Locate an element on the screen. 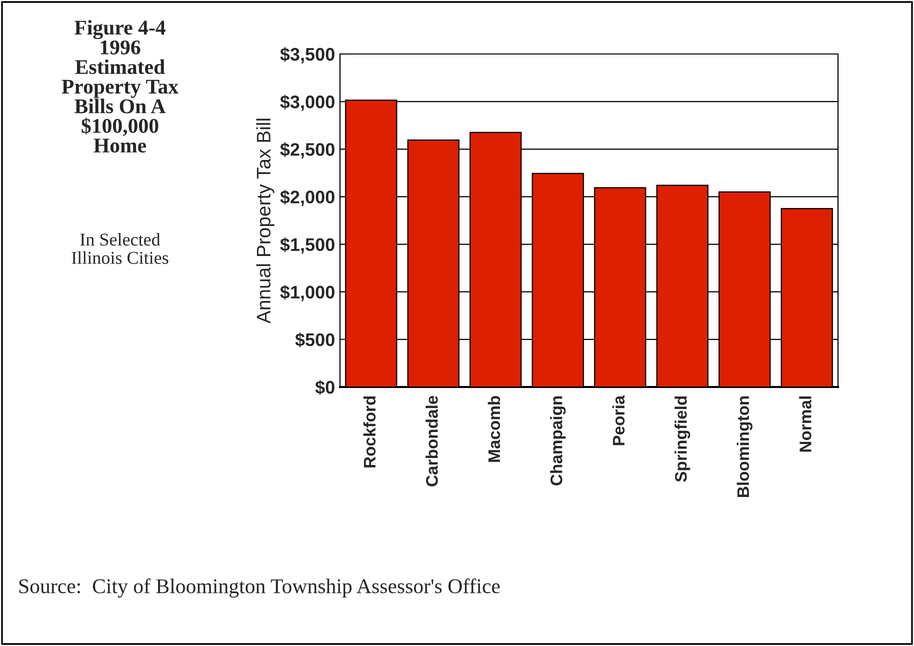  y-tick-label: $2,500 is located at coordinates (307, 150).